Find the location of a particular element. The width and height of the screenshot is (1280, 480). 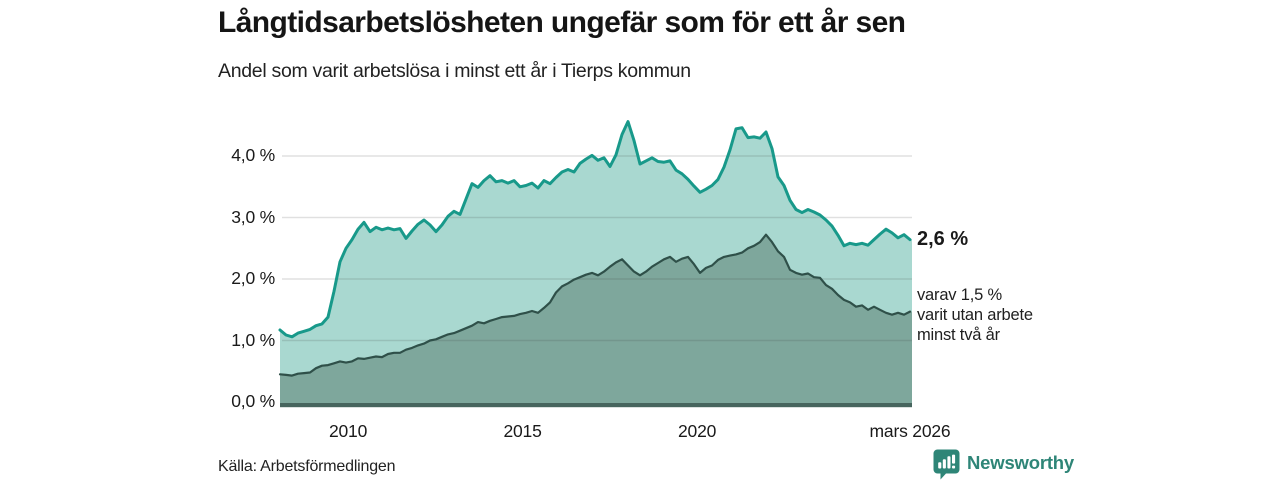

brand-logo: Newsworthy is located at coordinates (1048, 464).